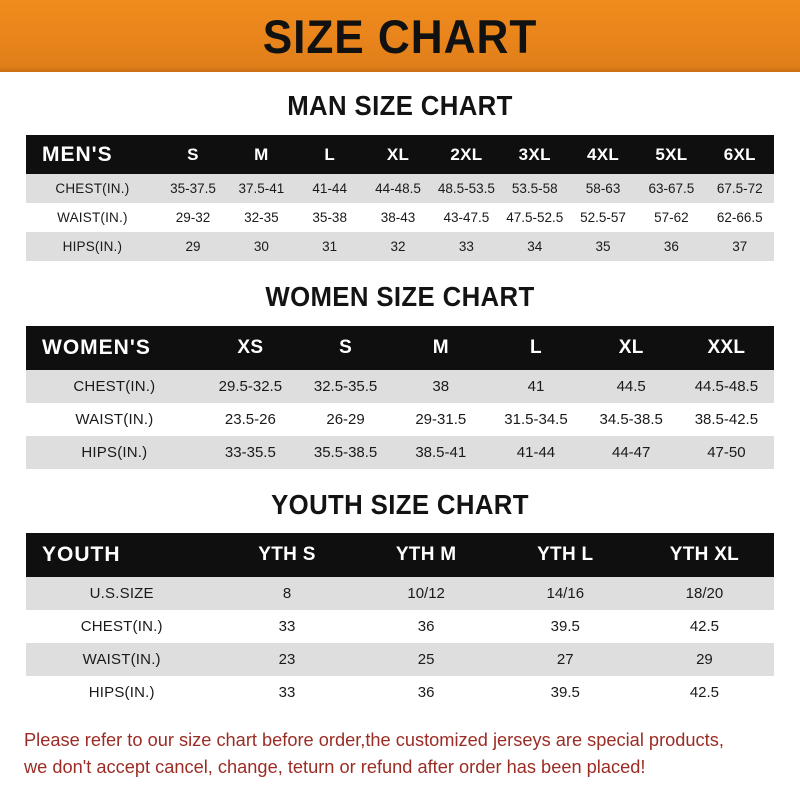 The width and height of the screenshot is (800, 800). Describe the element at coordinates (92, 246) in the screenshot. I see `men-row-label-2: HIPS(IN.)` at that location.